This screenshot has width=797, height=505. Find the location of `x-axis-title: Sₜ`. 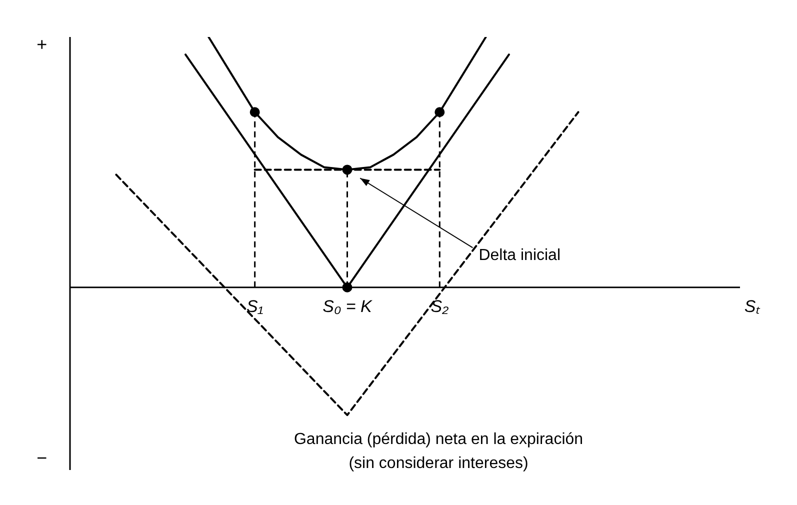

x-axis-title: Sₜ is located at coordinates (752, 306).